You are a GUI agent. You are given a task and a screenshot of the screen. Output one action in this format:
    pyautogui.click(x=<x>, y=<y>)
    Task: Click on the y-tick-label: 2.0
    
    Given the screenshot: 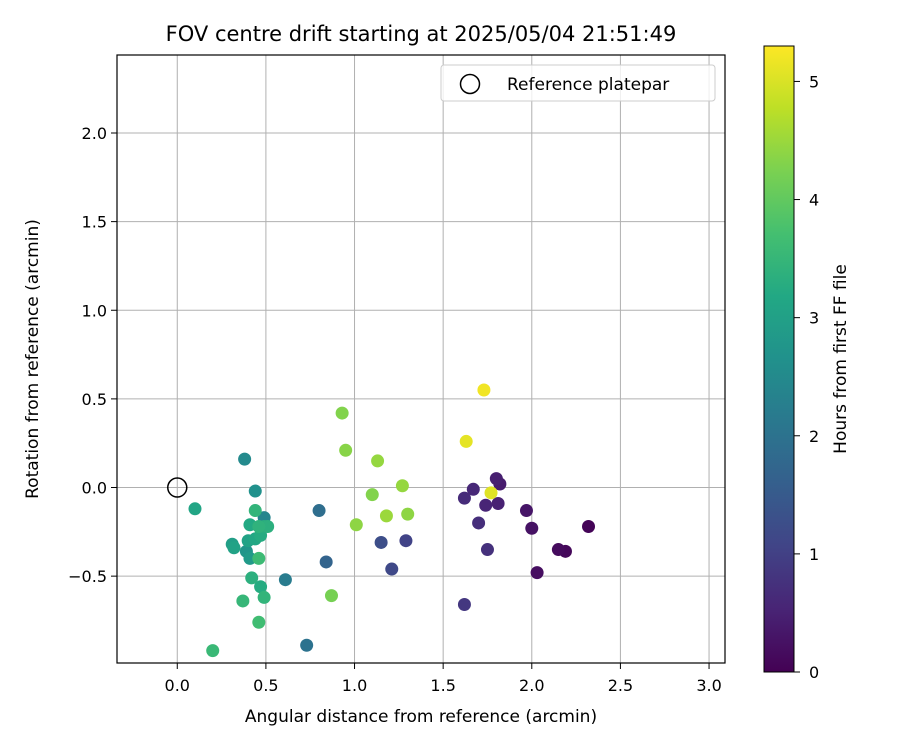 What is the action you would take?
    pyautogui.click(x=94, y=133)
    